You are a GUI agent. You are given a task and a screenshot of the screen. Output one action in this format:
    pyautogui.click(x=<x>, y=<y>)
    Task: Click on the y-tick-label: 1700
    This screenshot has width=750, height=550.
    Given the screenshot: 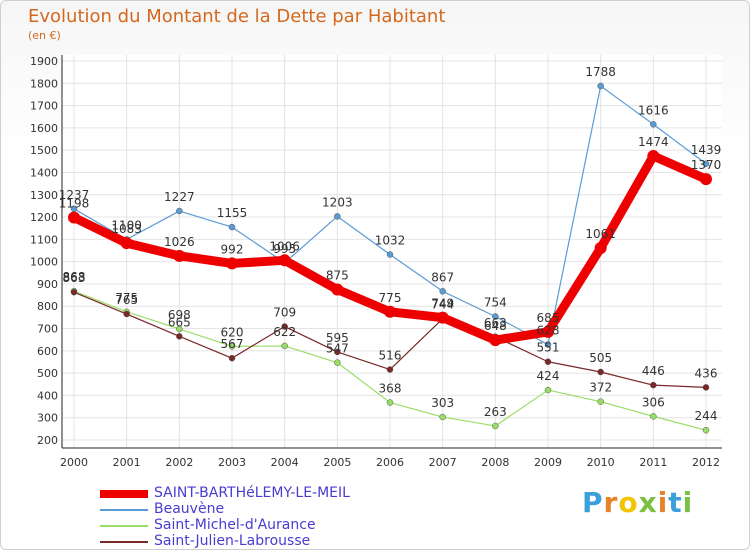 What is the action you would take?
    pyautogui.click(x=44, y=106)
    